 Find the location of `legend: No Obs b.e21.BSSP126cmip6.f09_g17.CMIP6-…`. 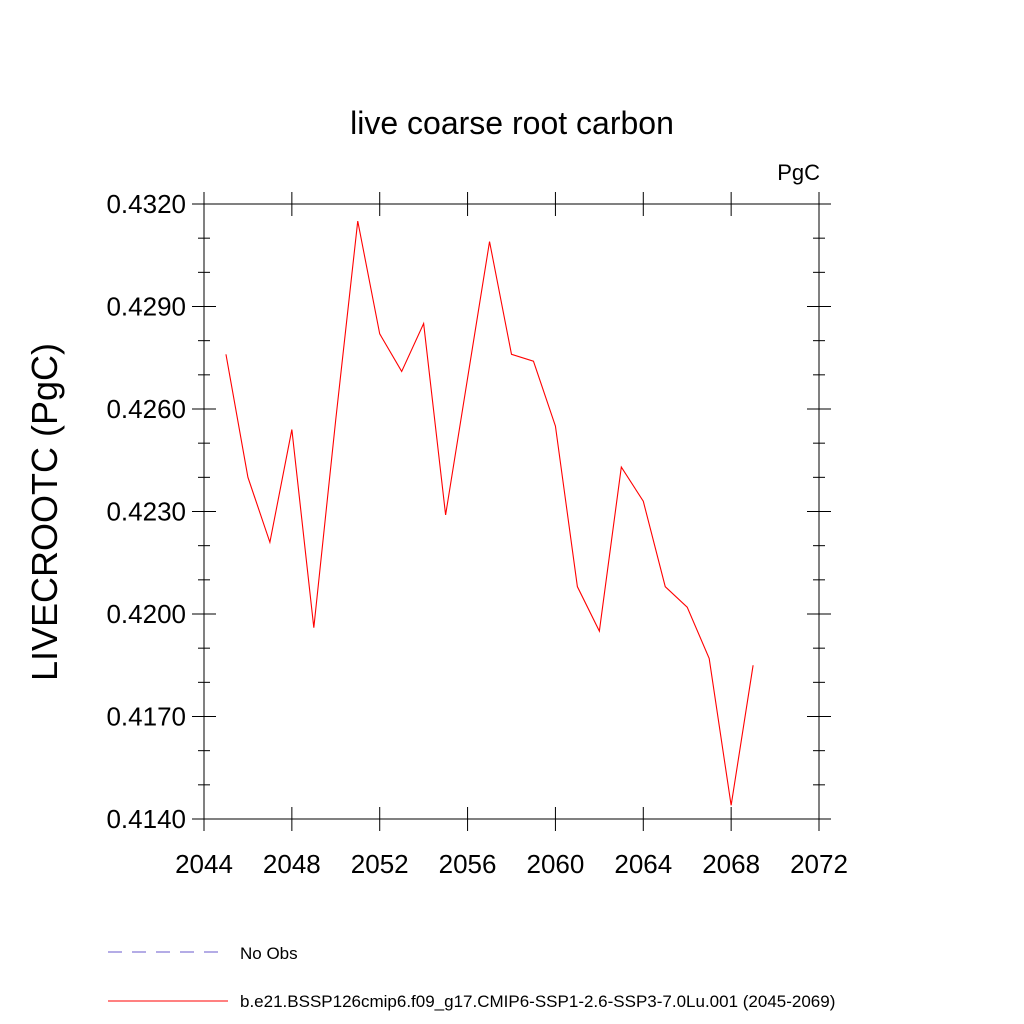

legend: No Obs b.e21.BSSP126cmip6.f09_g17.CMIP6-… is located at coordinates (471, 977).